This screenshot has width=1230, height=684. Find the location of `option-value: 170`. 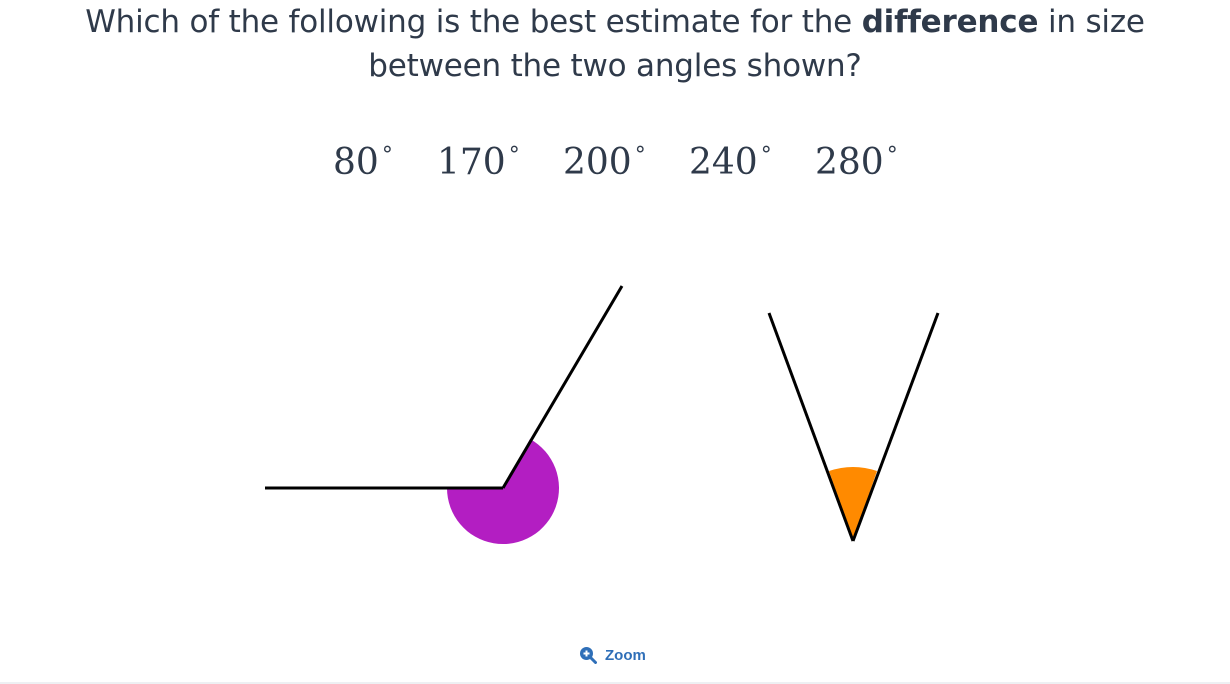

option-value: 170 is located at coordinates (471, 162).